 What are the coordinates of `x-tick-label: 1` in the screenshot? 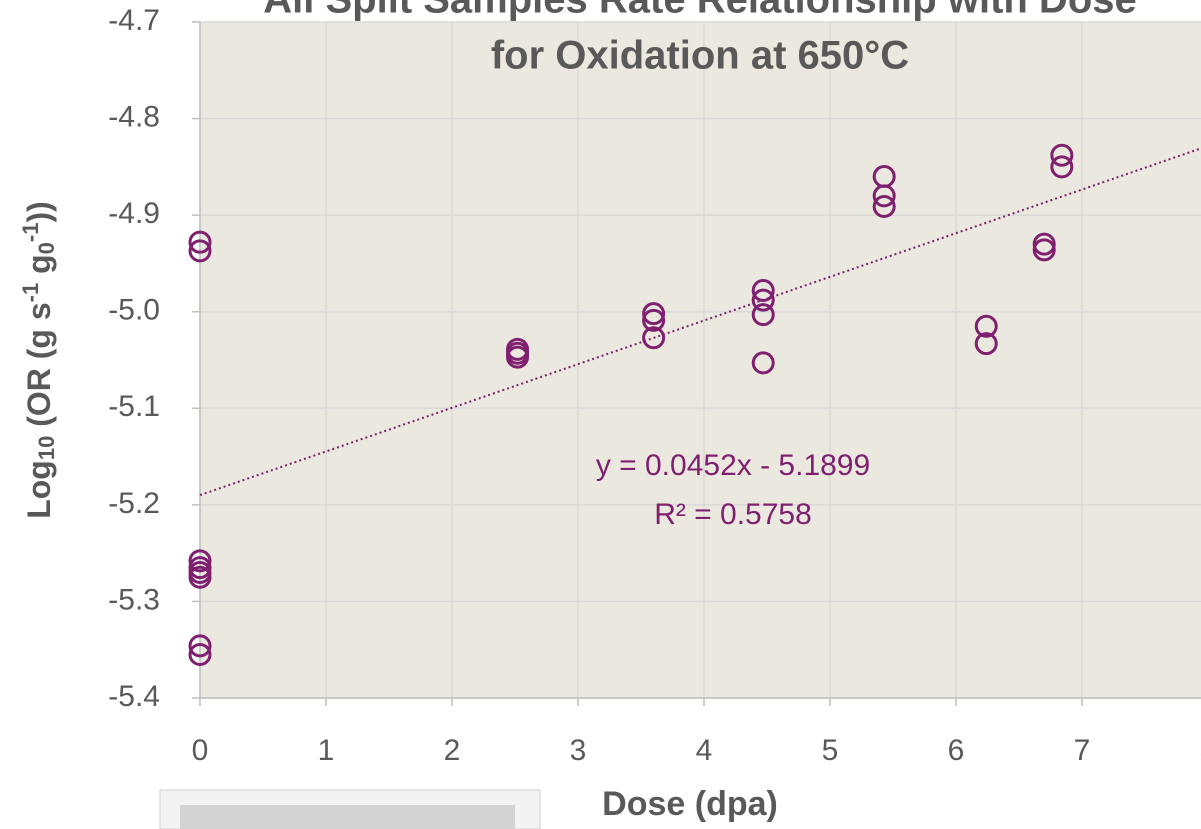 It's located at (326, 750).